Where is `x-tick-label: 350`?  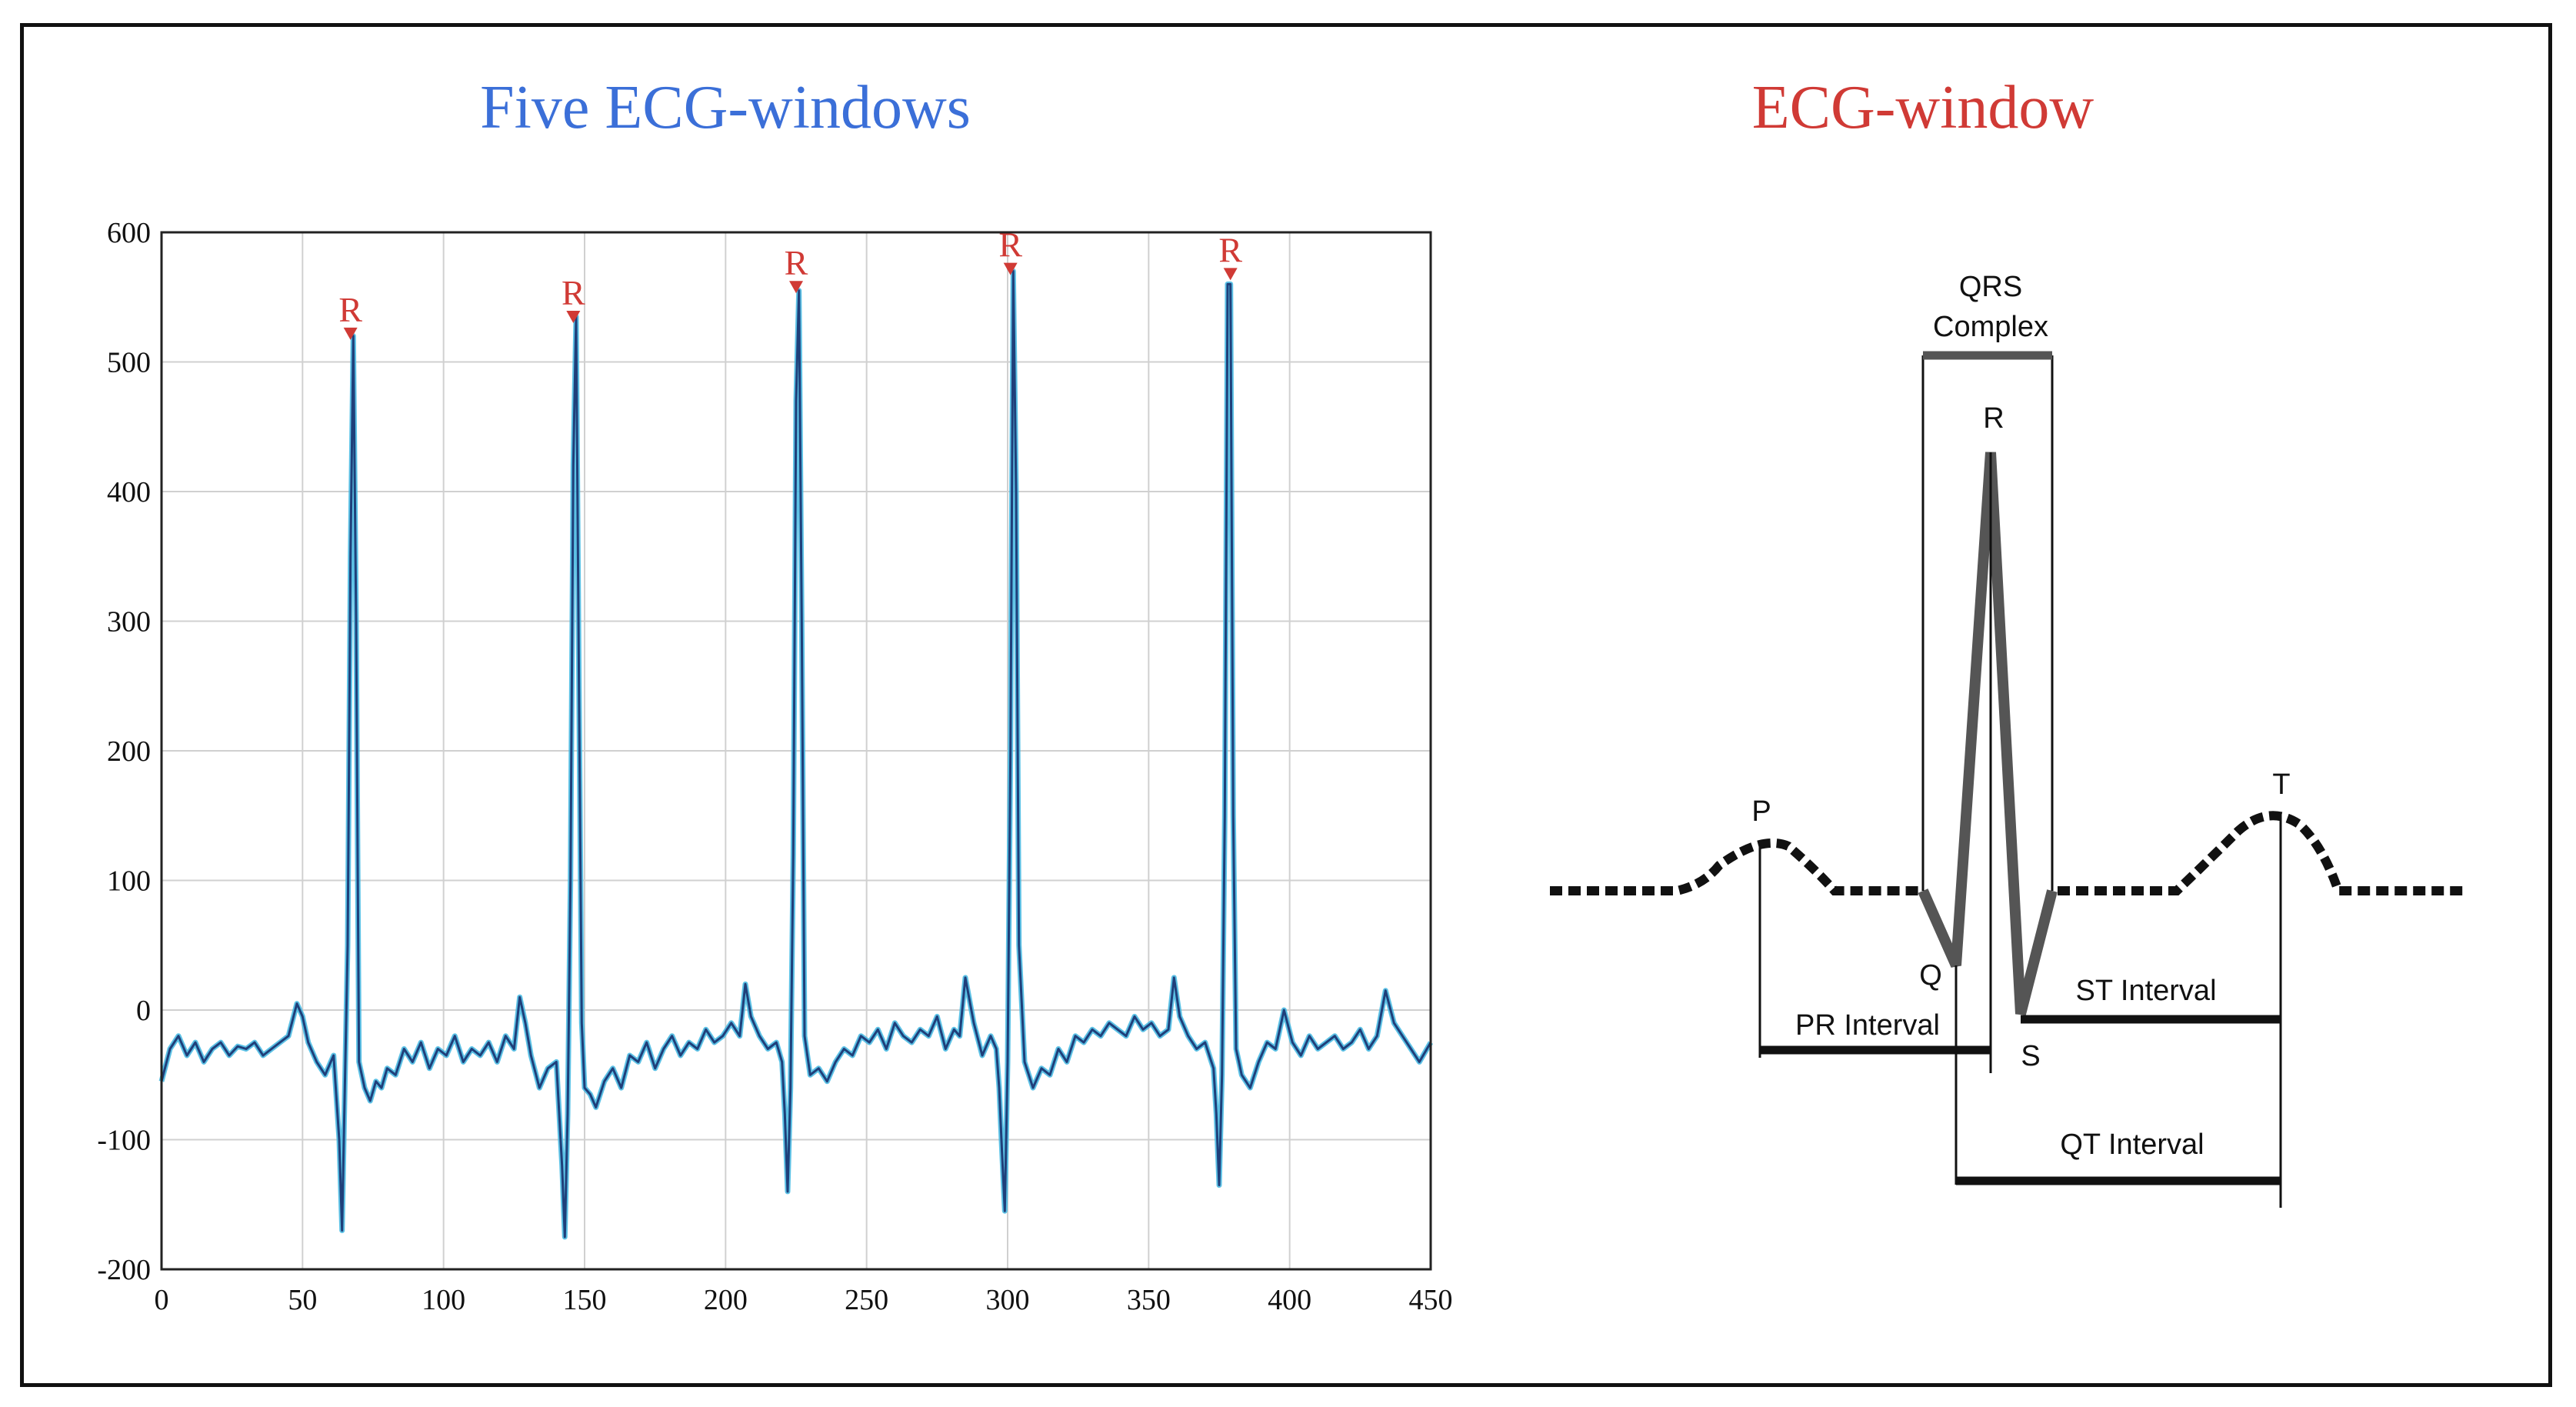
x-tick-label: 350 is located at coordinates (1149, 1300).